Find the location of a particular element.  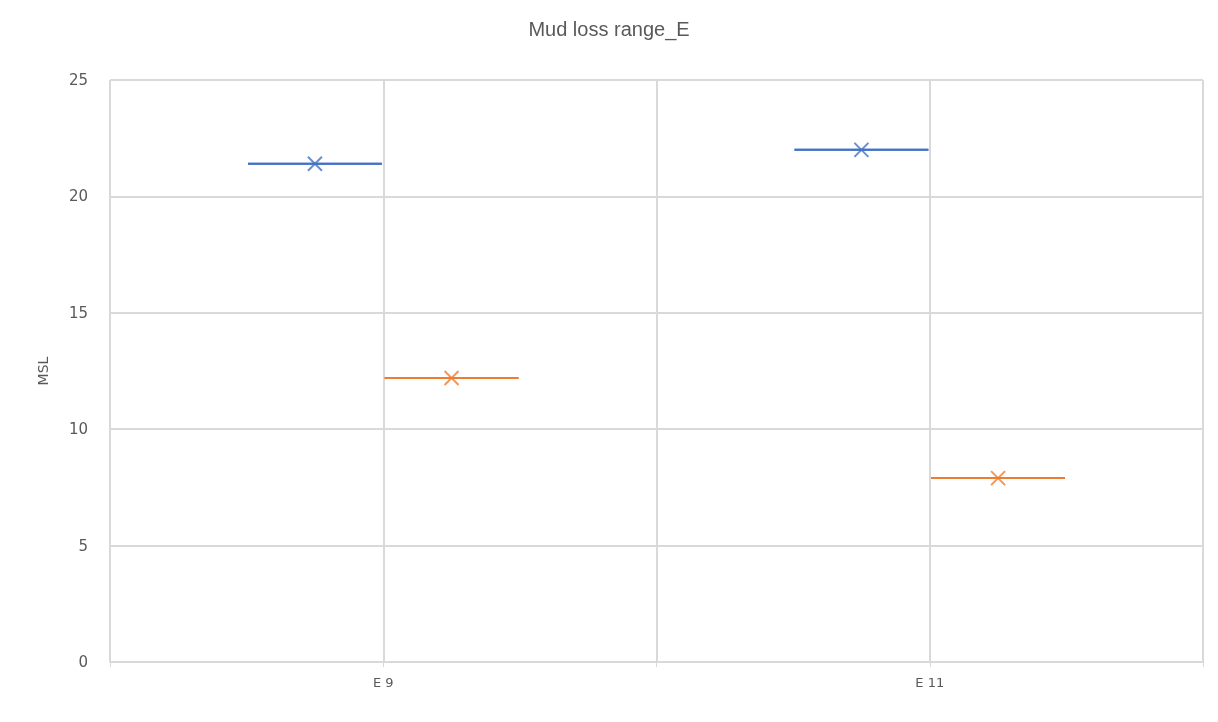

y-tick-label: 0 is located at coordinates (83, 662).